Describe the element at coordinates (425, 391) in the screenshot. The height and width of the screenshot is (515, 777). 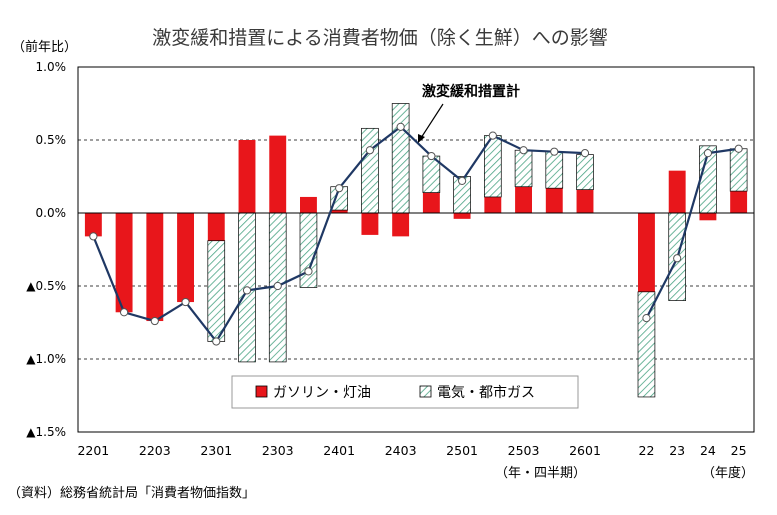
I see `legend-swatch-electricity` at that location.